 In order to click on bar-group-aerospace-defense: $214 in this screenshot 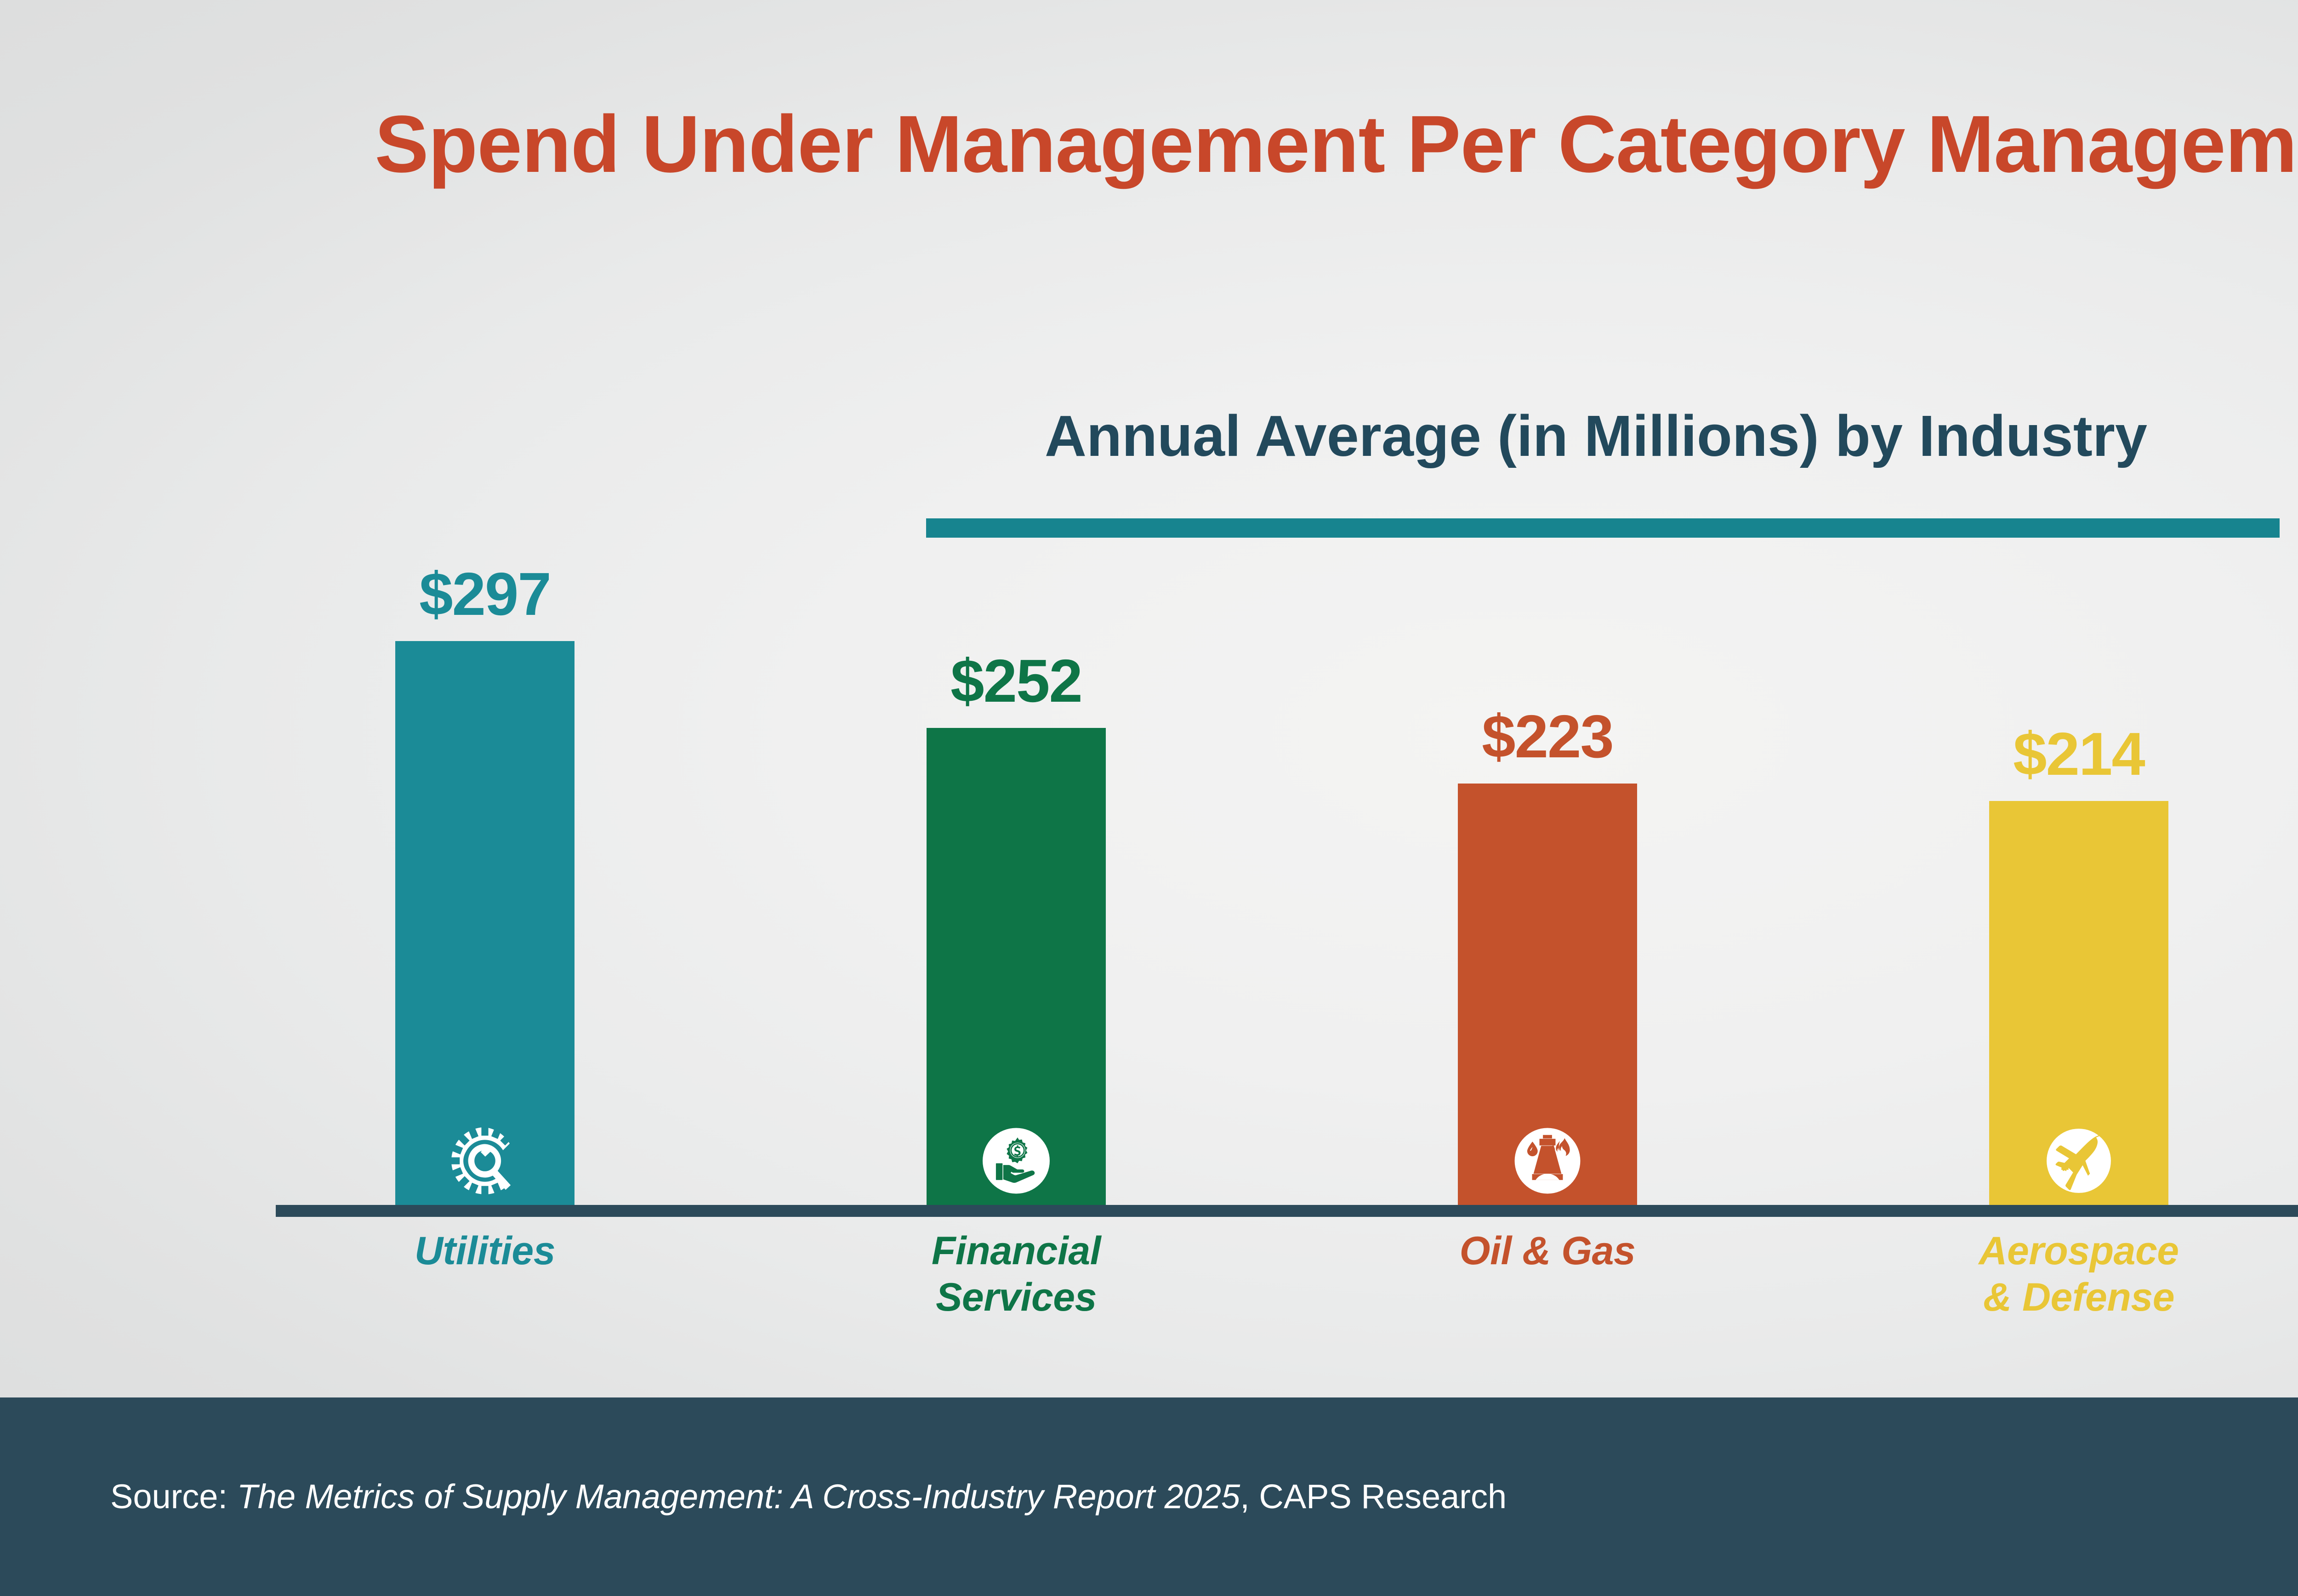, I will do `click(2078, 968)`.